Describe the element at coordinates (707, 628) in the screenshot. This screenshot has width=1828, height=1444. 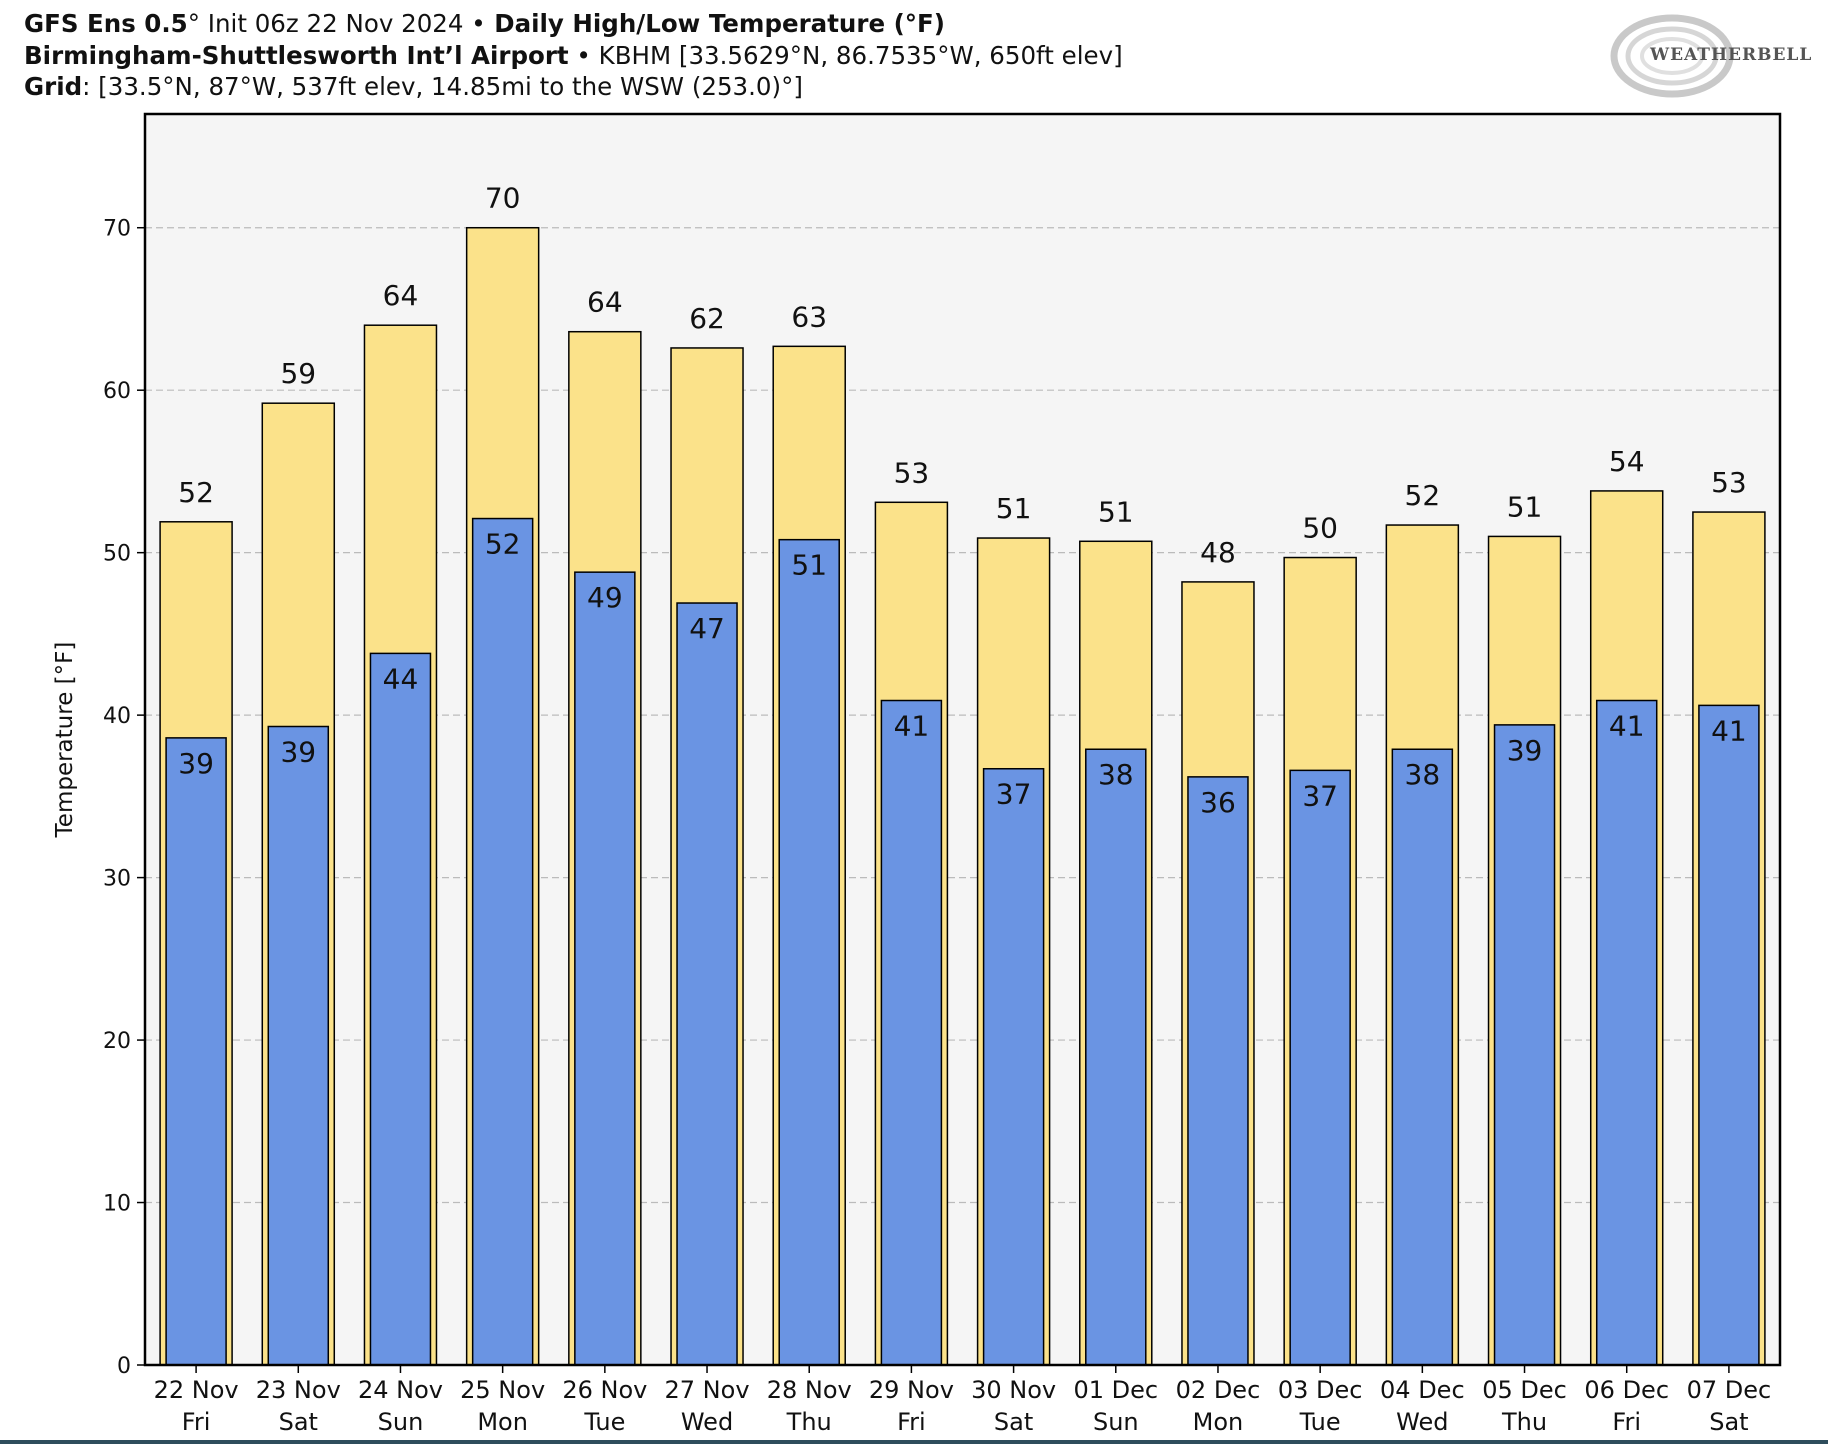
I see `low-temp-label: 47` at that location.